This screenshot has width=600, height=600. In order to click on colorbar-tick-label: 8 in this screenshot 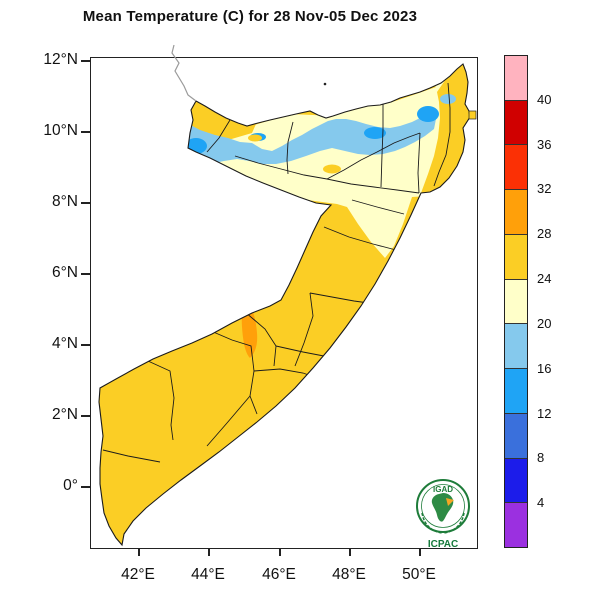, I will do `click(541, 458)`.